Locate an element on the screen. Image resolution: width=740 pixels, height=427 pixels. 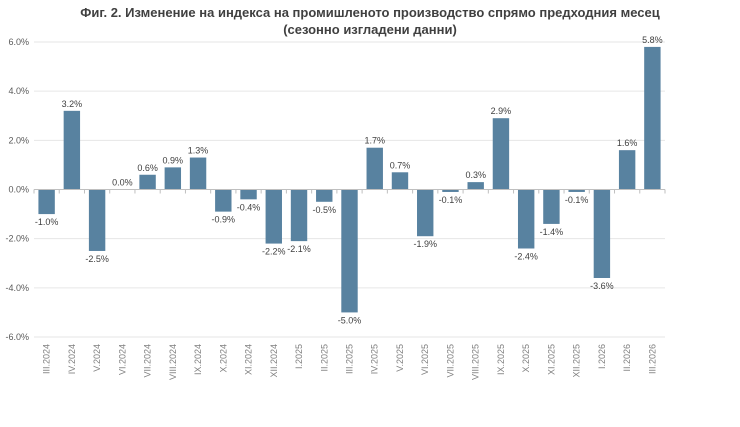
x-tick-label: XI.2024 is located at coordinates (249, 359).